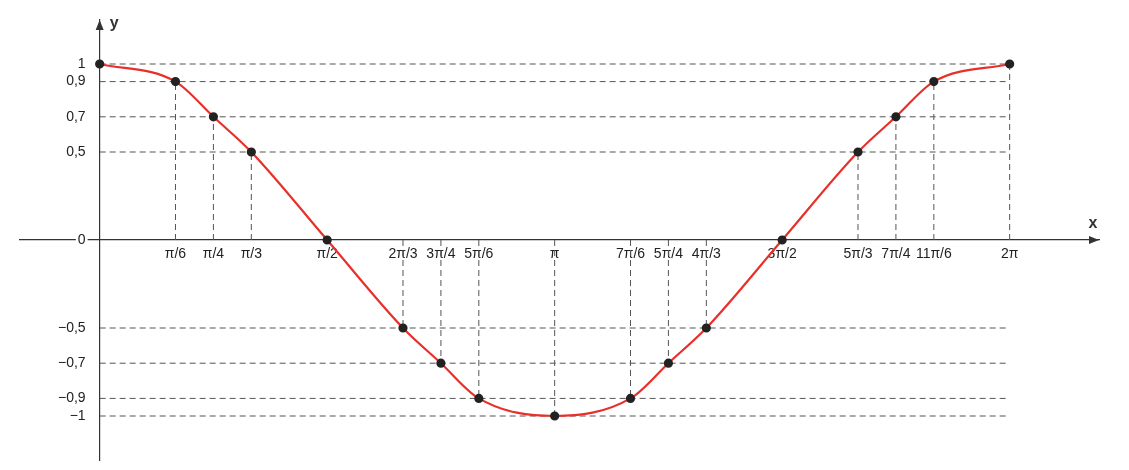 The image size is (1129, 470). I want to click on x-tick-label: 5π/3, so click(858, 253).